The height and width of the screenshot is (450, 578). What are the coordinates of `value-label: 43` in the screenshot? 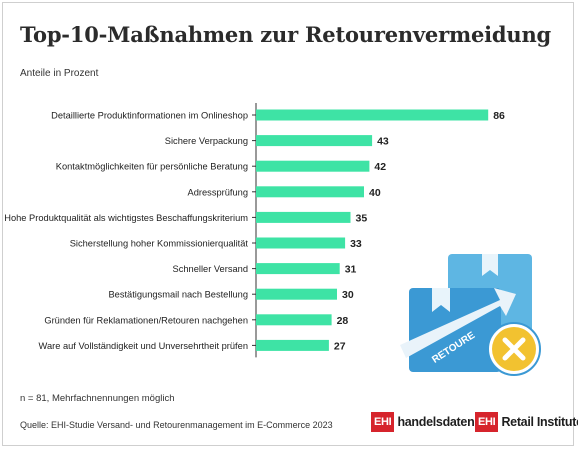 It's located at (383, 142).